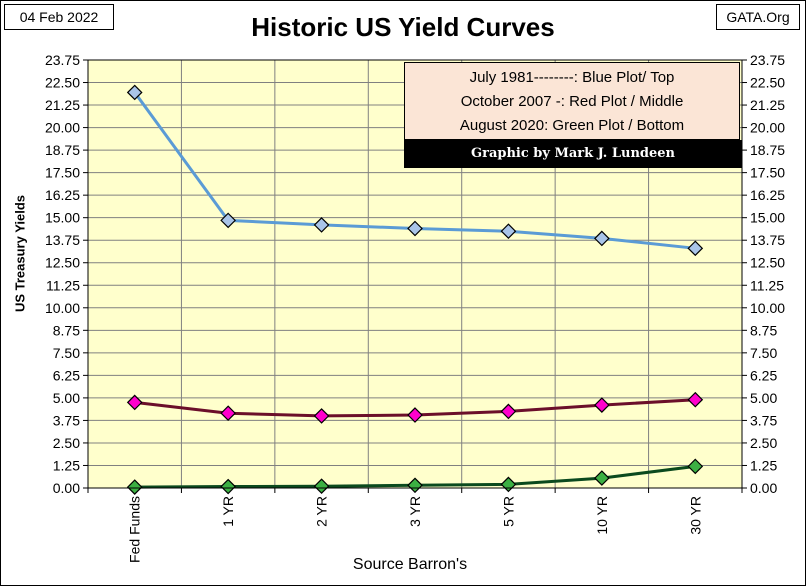 Image resolution: width=806 pixels, height=586 pixels. I want to click on y-tick-label-left: 17.50, so click(62, 173).